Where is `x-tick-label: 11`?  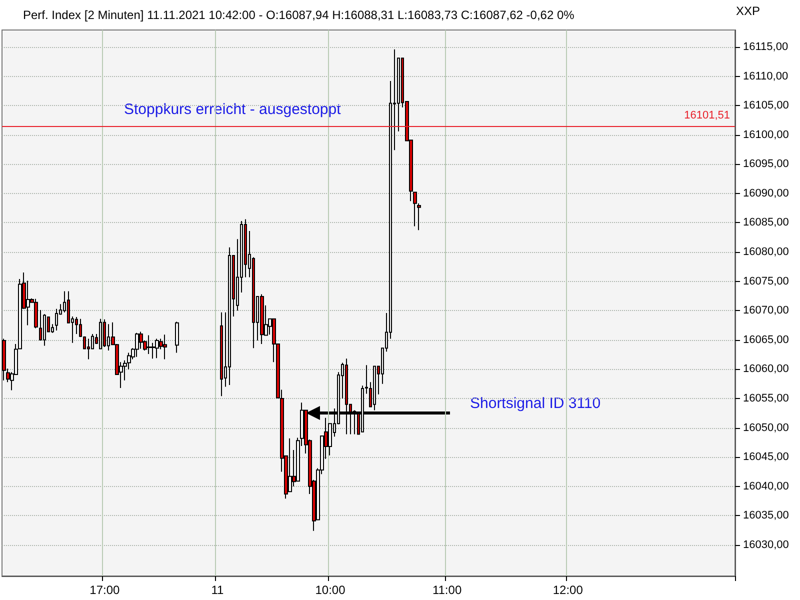
x-tick-label: 11 is located at coordinates (217, 590).